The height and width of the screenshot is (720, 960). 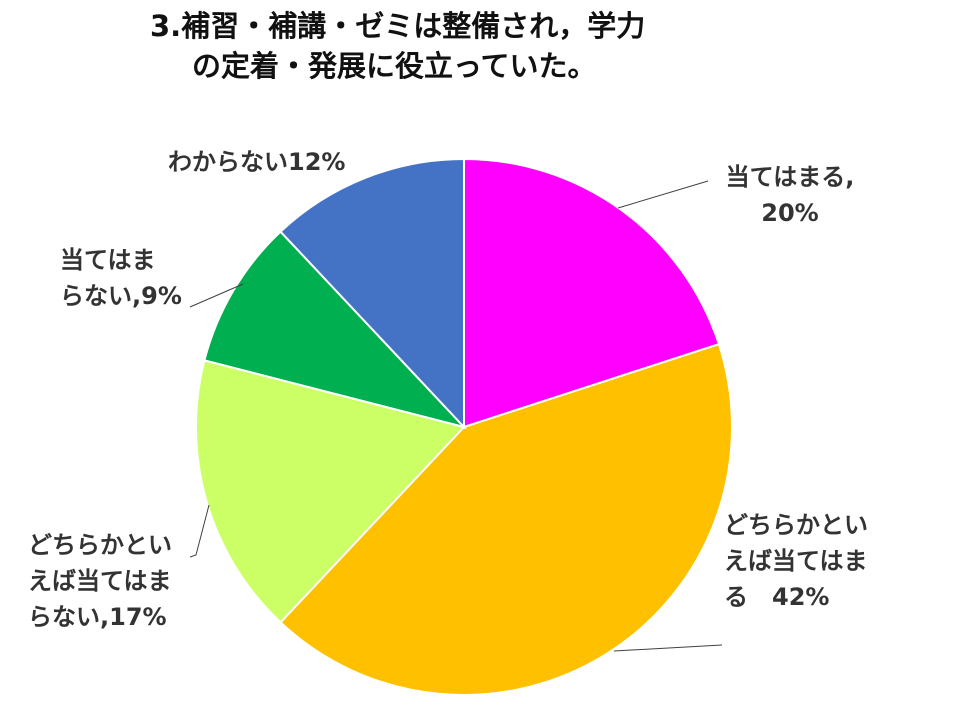 What do you see at coordinates (97, 617) in the screenshot?
I see `slice-label-3-line-3: らない,17%` at bounding box center [97, 617].